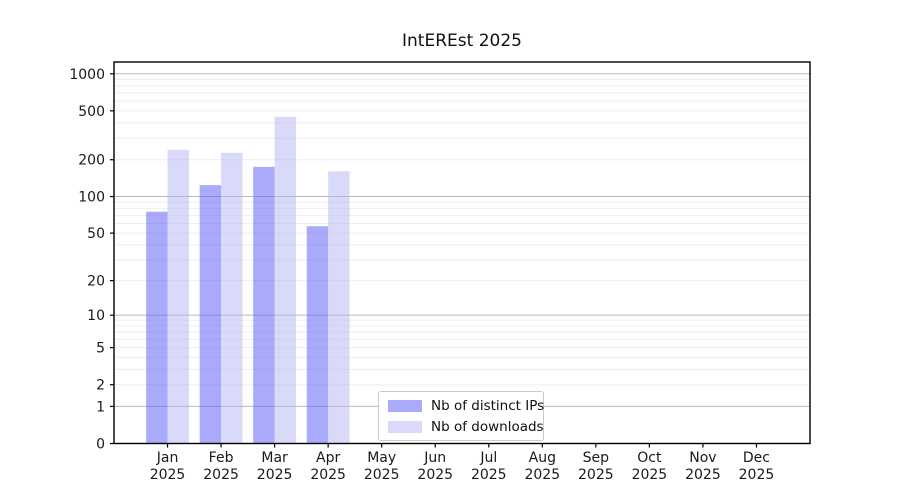 This screenshot has width=900, height=500. What do you see at coordinates (100, 386) in the screenshot?
I see `y-tick-label: 2` at bounding box center [100, 386].